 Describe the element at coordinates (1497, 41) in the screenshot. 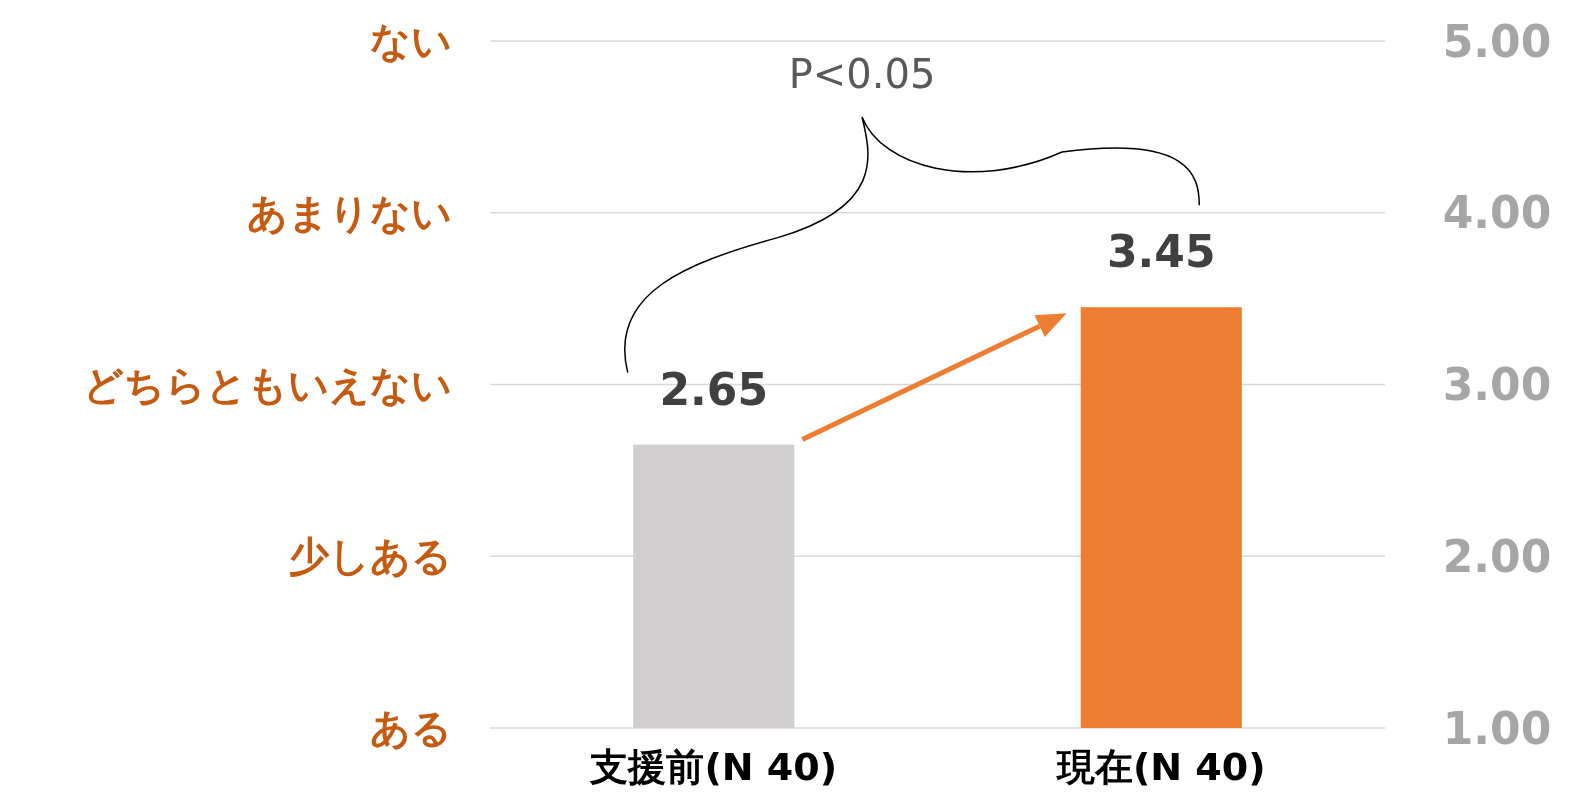

I see `y-tick-label: 5.00` at that location.